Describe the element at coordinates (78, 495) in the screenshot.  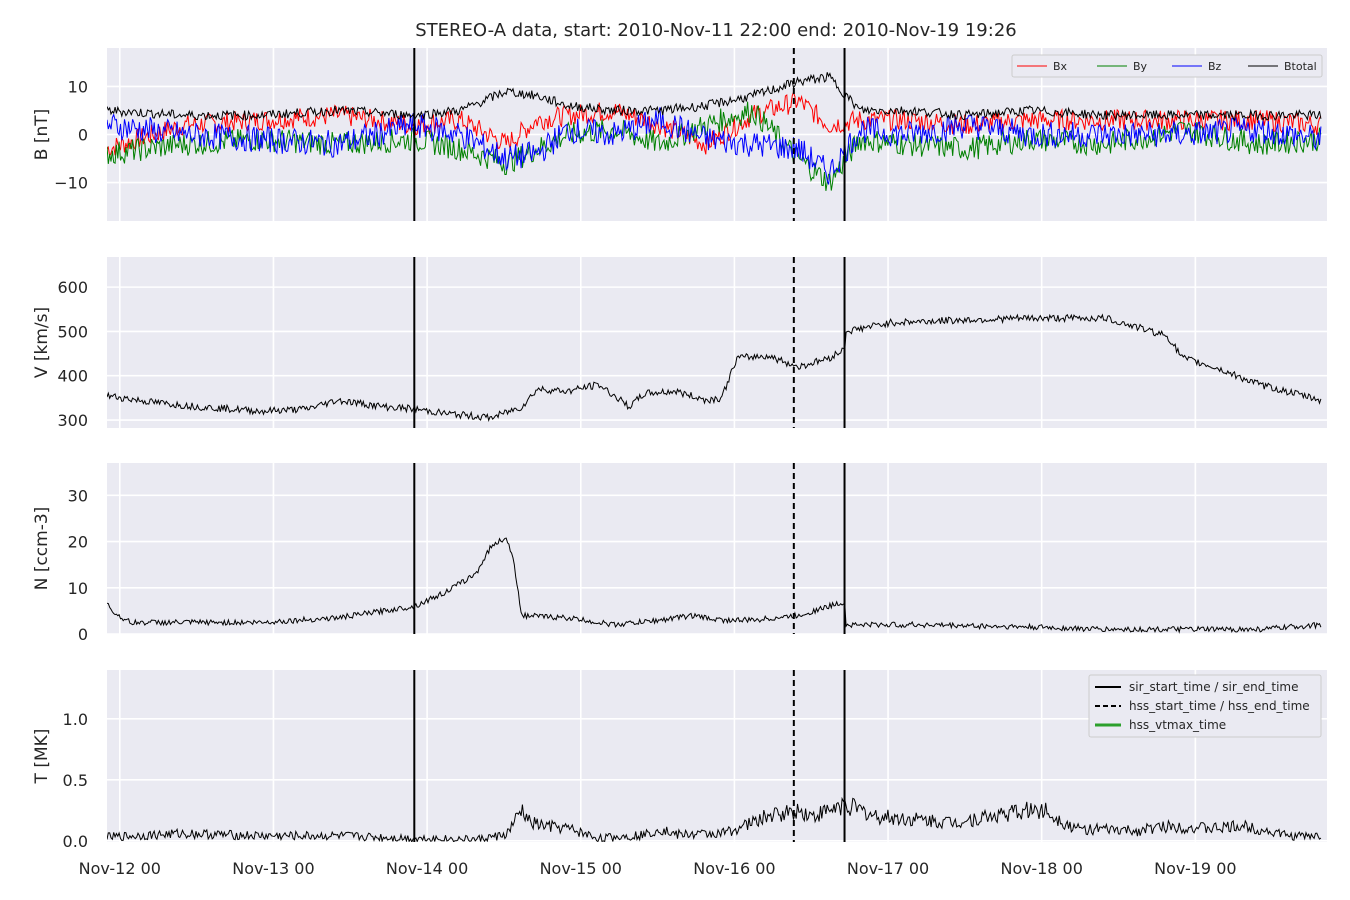
I see `y-tick-label: 30` at that location.